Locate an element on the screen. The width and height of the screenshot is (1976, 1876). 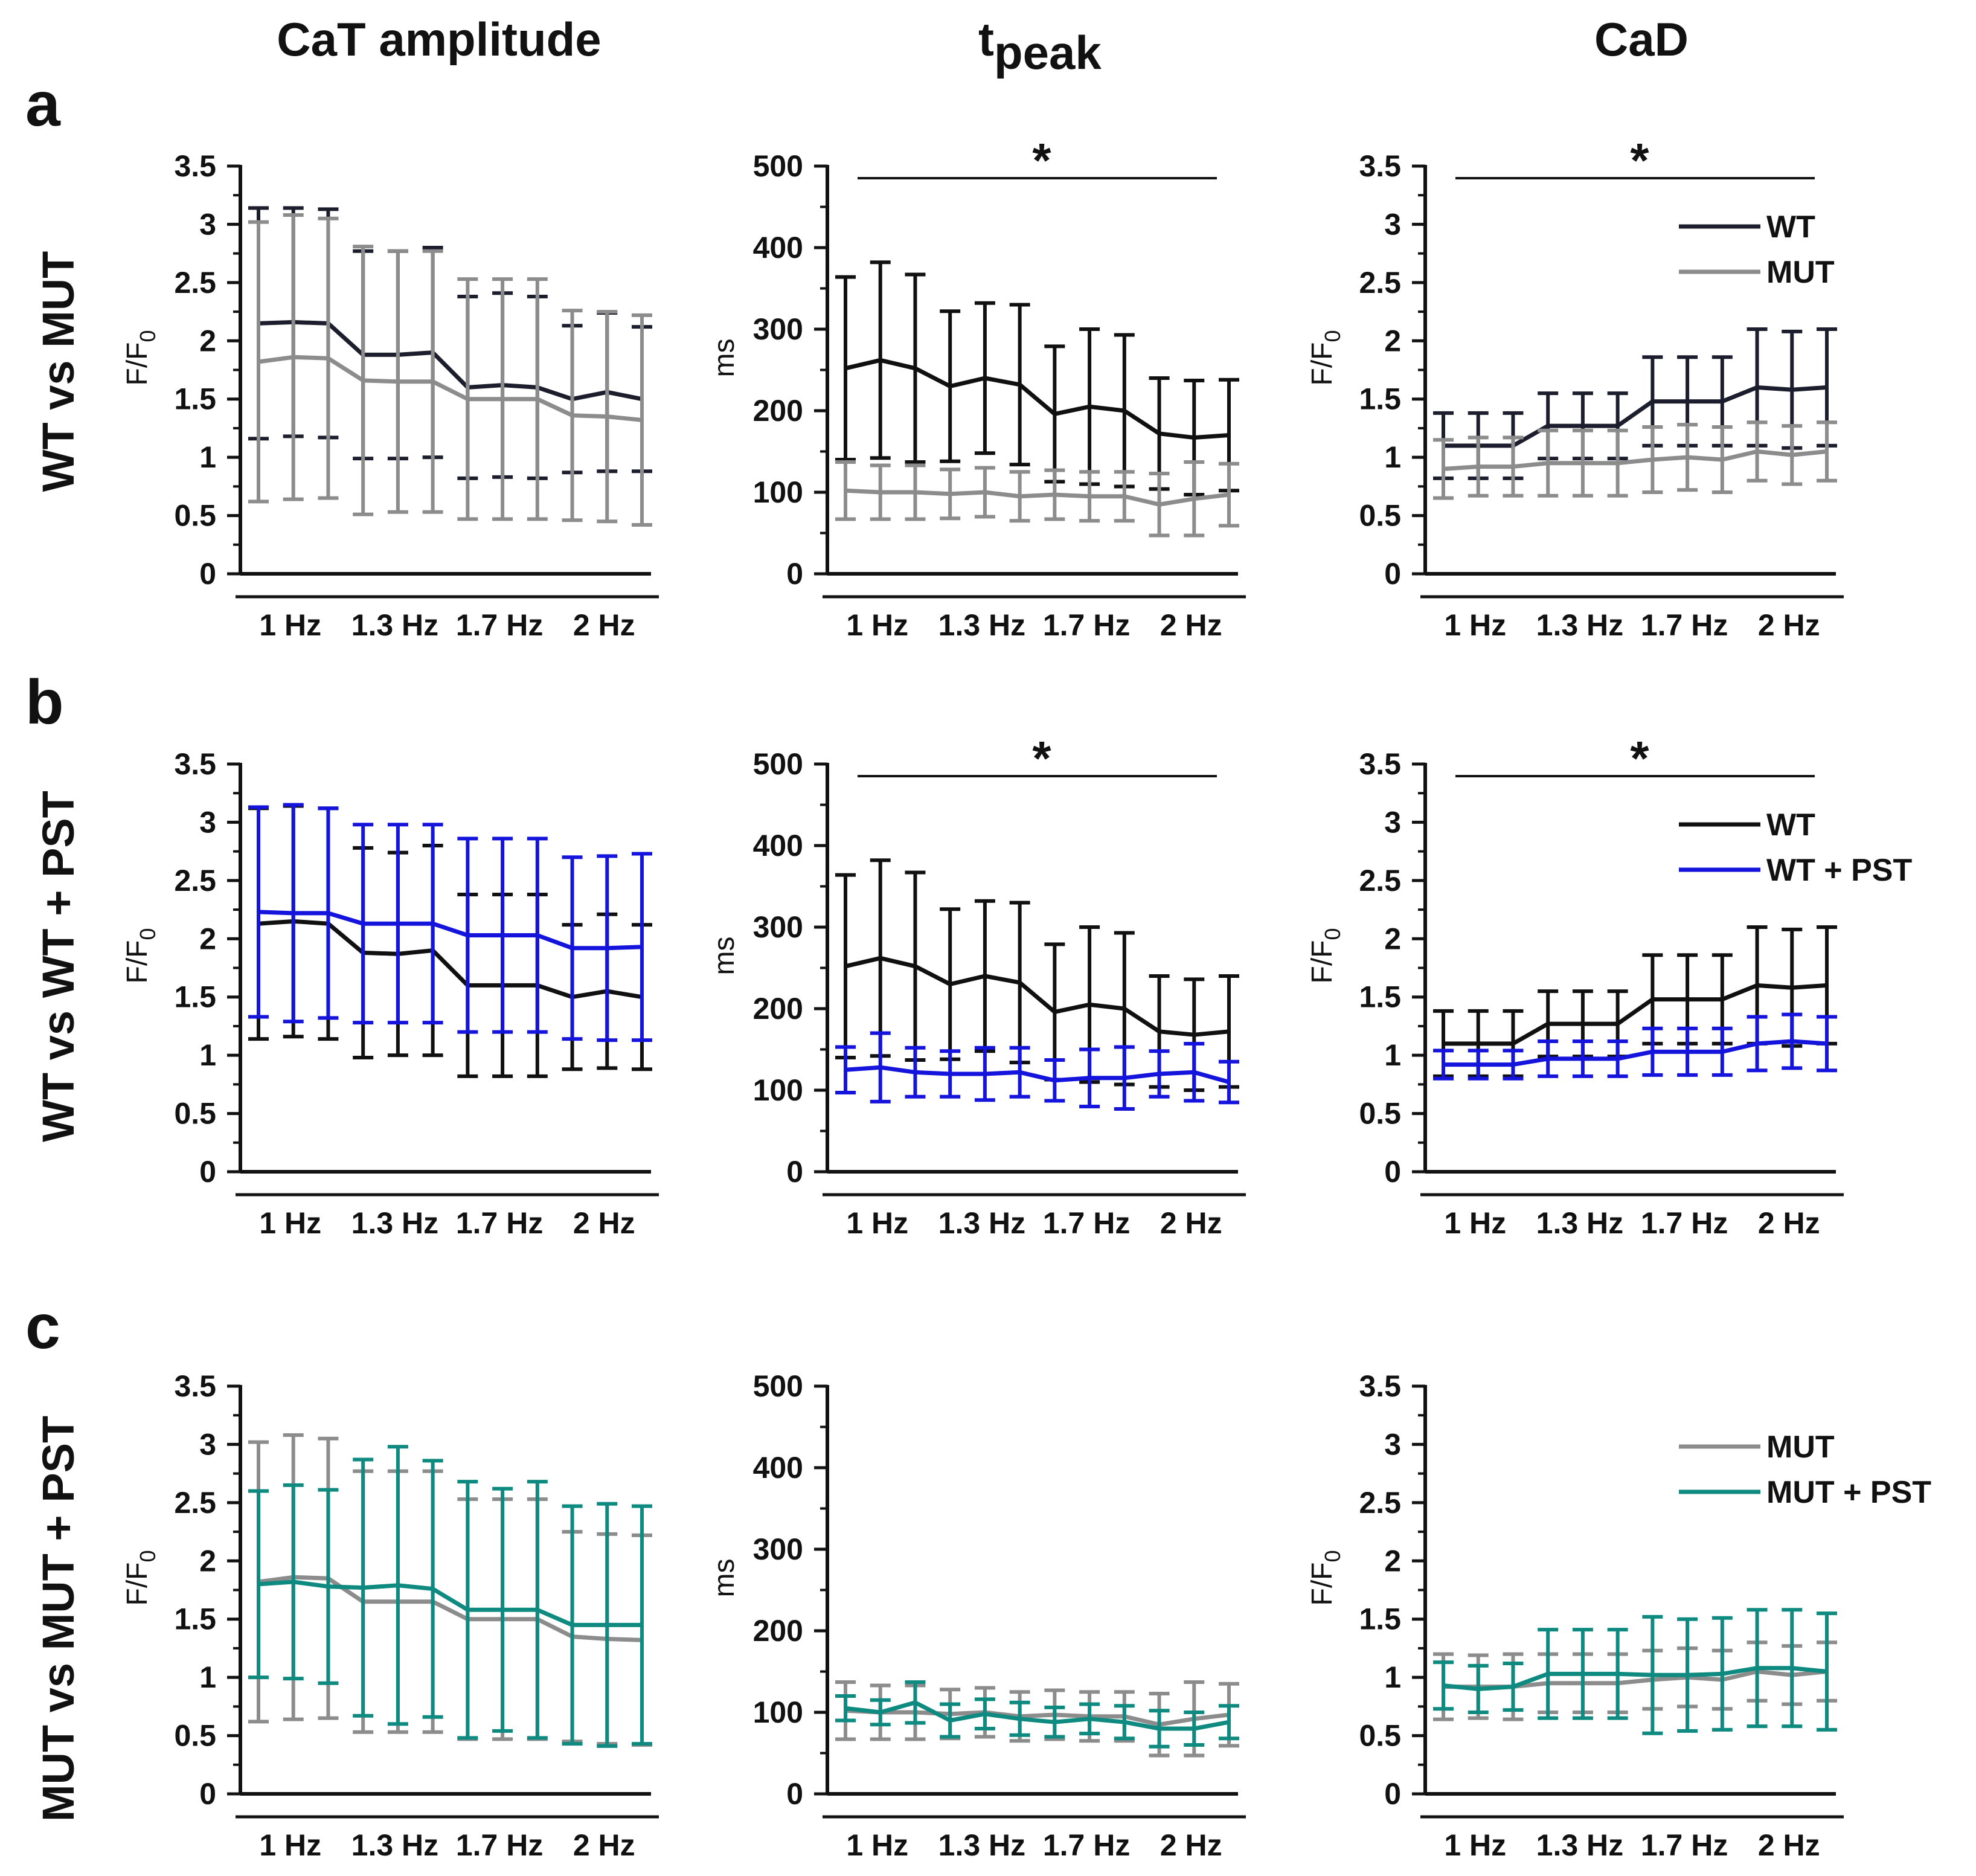
column-title-cad: CaD is located at coordinates (1641, 40).